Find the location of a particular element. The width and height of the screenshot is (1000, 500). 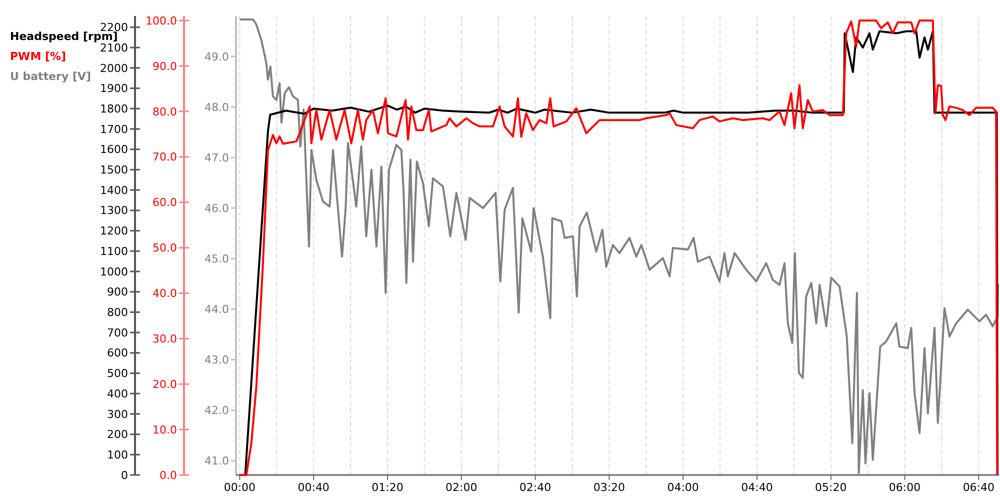

y-tick-label: 0 is located at coordinates (124, 475).